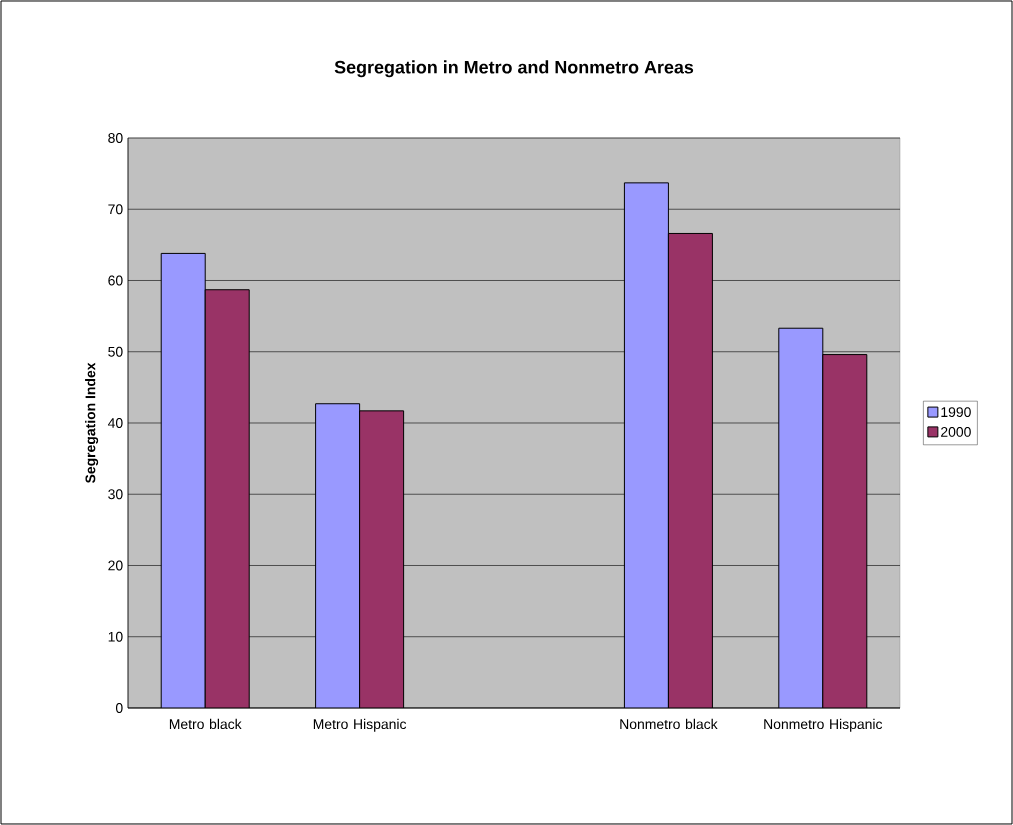  I want to click on y-tick-label: 40, so click(115, 423).